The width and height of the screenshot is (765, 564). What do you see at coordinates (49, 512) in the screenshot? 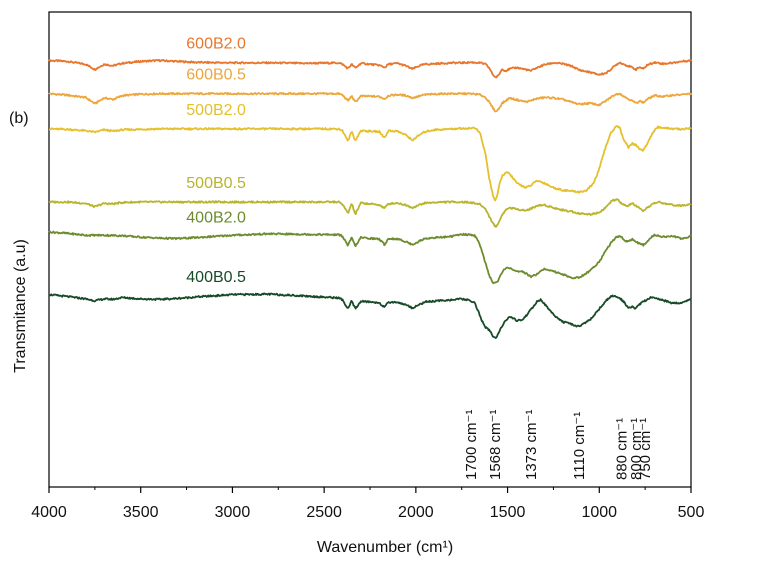
I see `x-tick-label: 4000` at bounding box center [49, 512].